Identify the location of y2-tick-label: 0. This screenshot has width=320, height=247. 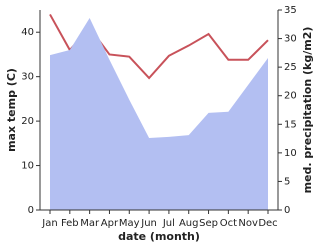
(287, 210).